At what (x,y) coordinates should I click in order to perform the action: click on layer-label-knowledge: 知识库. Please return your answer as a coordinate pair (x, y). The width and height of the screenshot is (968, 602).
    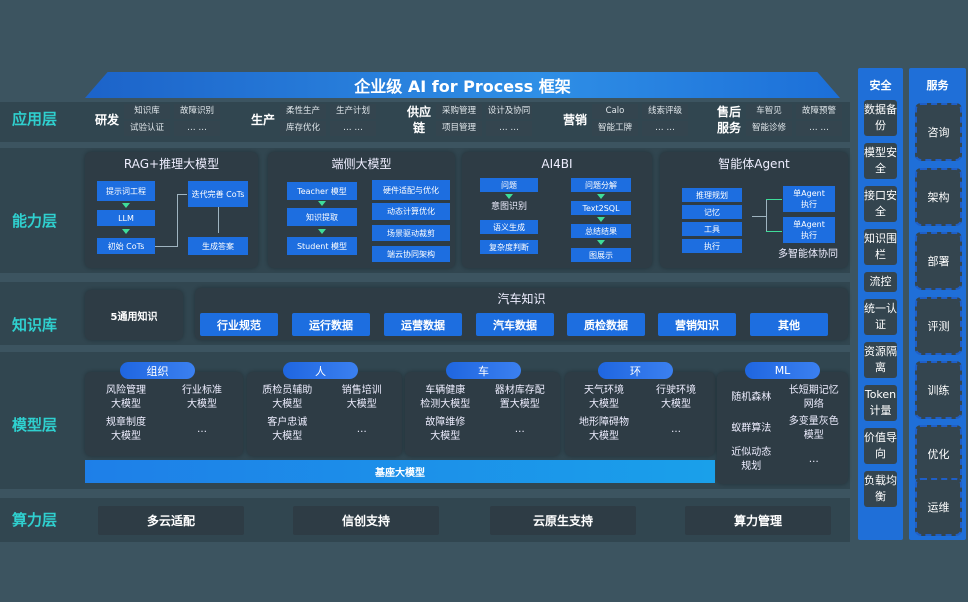
    Looking at the image, I should click on (35, 325).